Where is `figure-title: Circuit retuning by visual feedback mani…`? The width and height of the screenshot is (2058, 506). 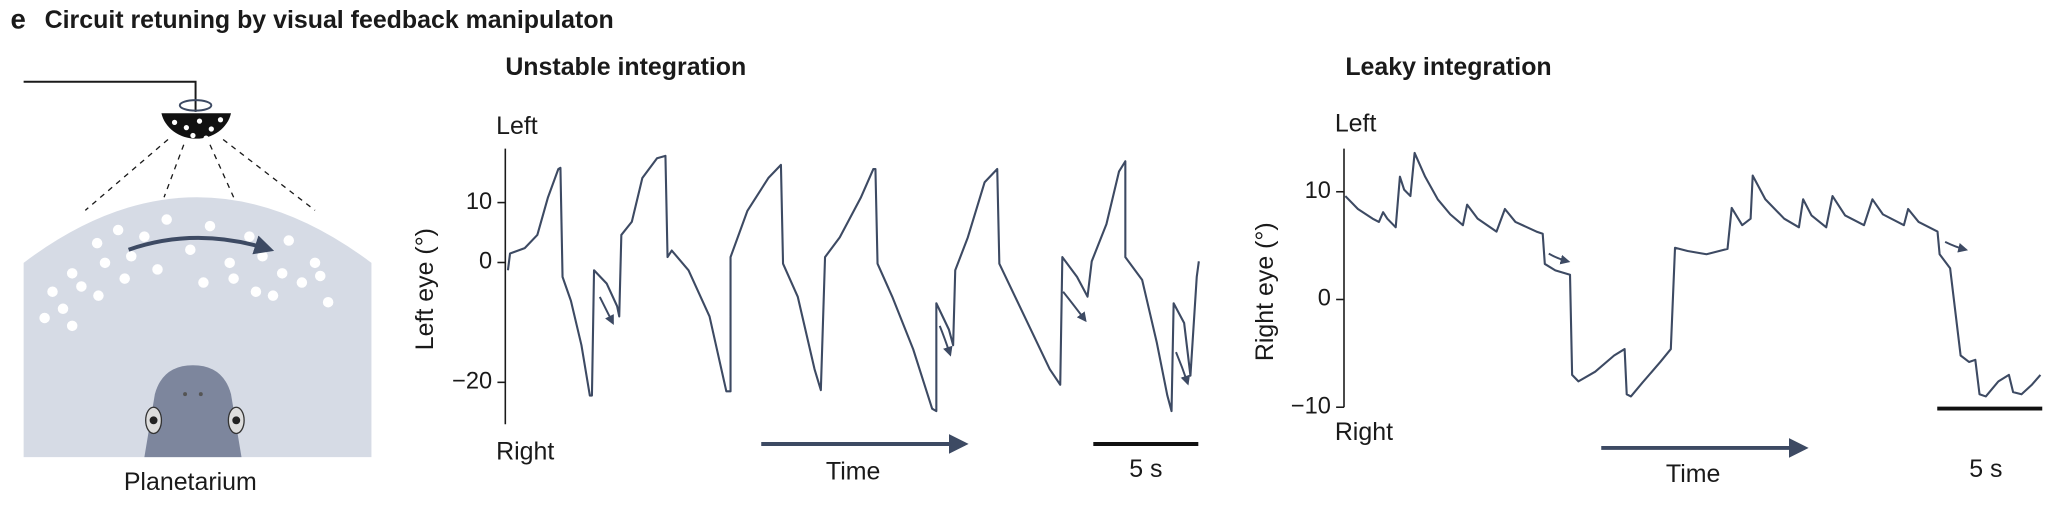 figure-title: Circuit retuning by visual feedback mani… is located at coordinates (329, 20).